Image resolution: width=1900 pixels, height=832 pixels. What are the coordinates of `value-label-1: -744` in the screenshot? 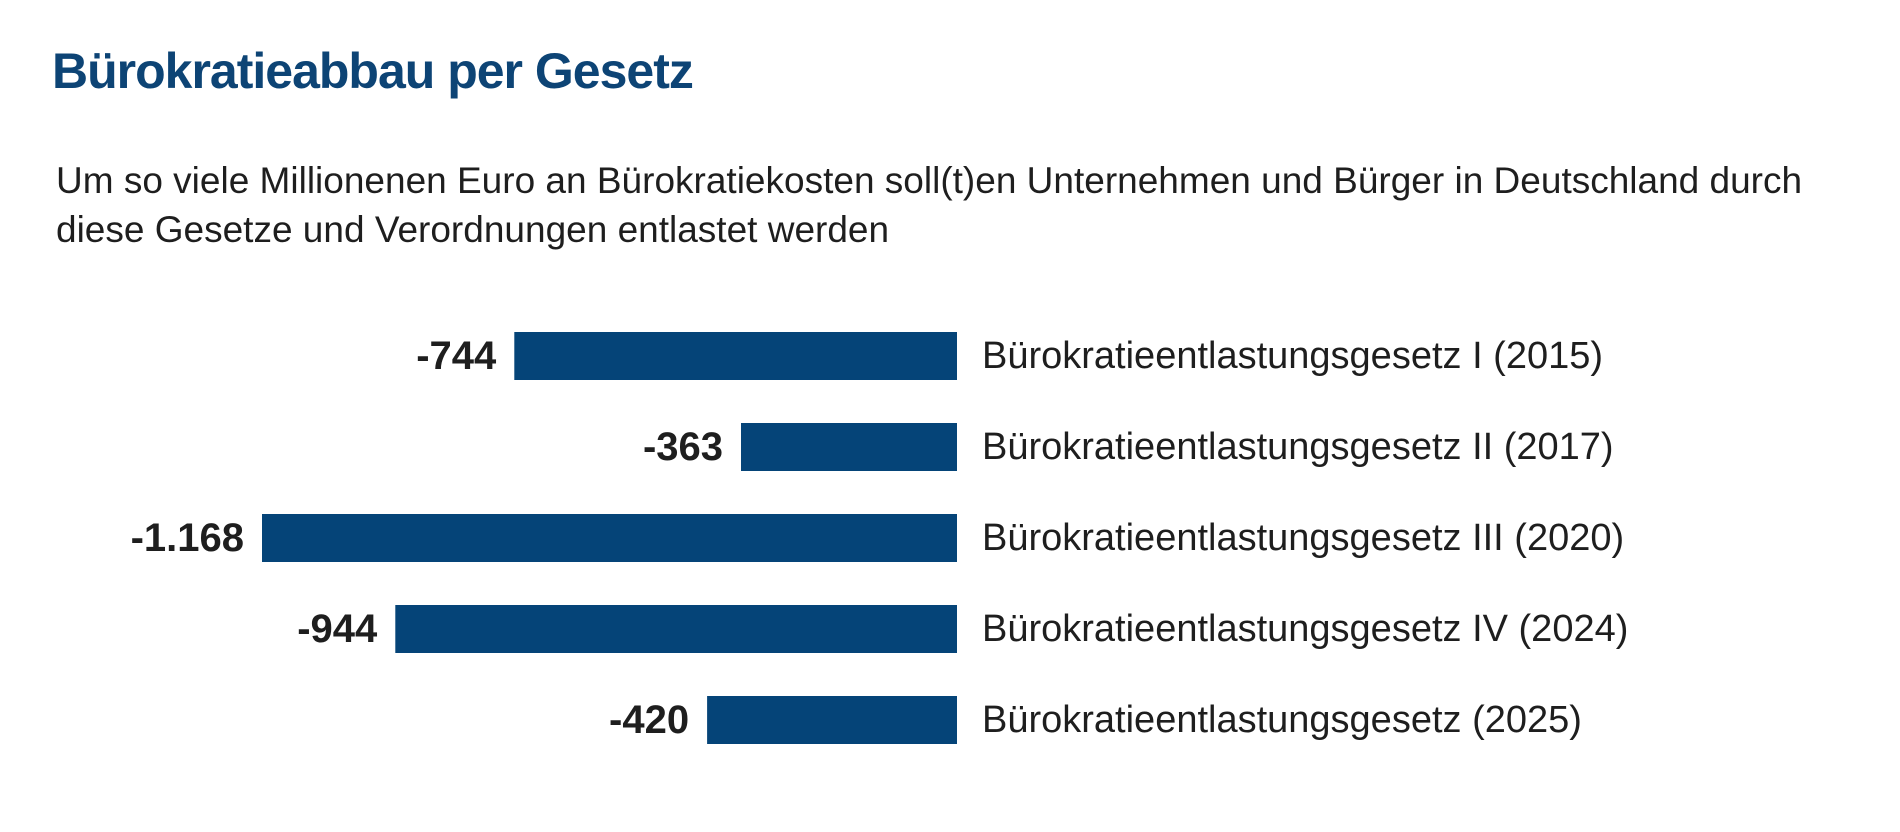 It's located at (456, 356).